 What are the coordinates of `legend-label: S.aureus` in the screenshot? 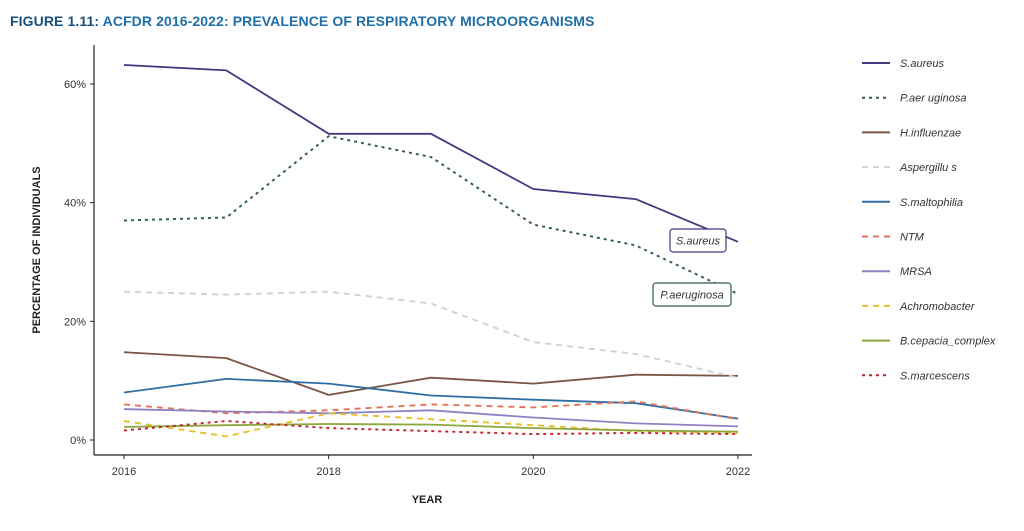 It's located at (922, 64).